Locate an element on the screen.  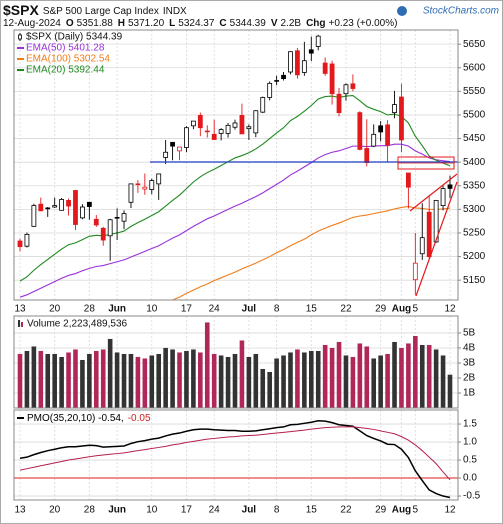
legend-icon is located at coordinates (22, 324).